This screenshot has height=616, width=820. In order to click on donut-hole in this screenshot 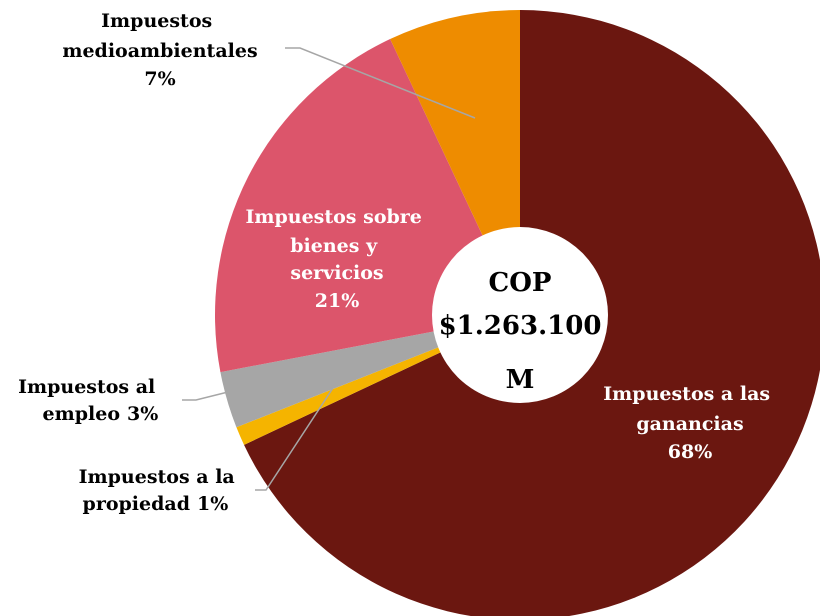, I will do `click(520, 315)`.